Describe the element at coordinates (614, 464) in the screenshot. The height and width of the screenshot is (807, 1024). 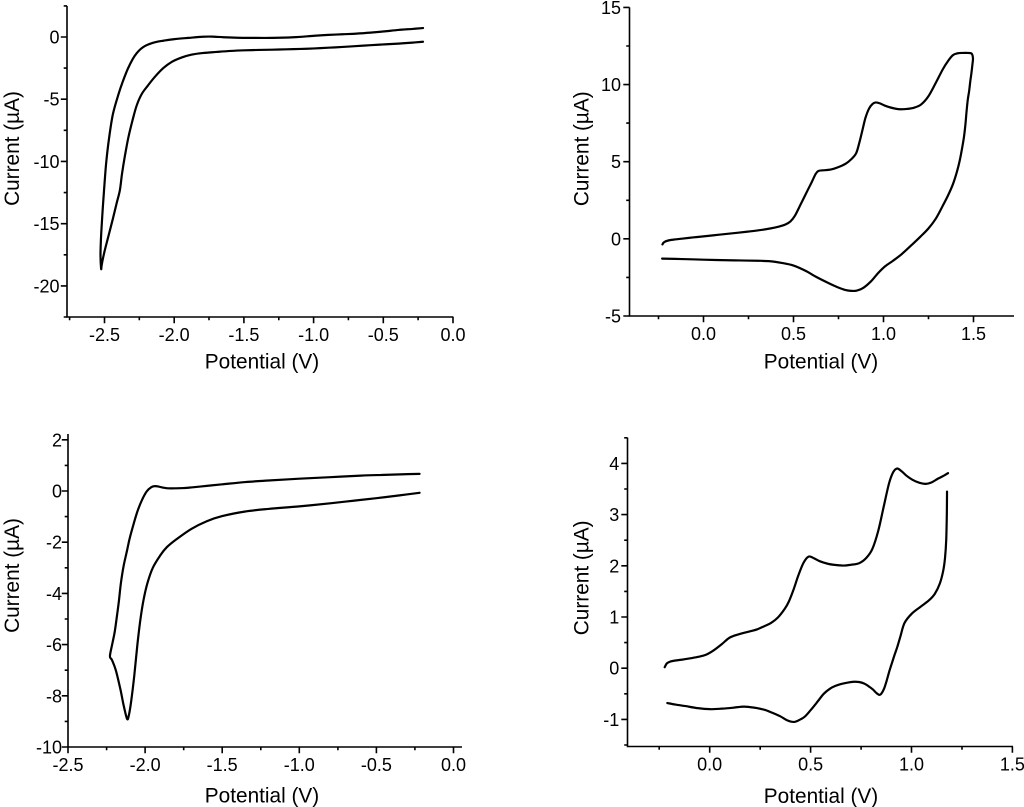
I see `svg-text: 4` at that location.